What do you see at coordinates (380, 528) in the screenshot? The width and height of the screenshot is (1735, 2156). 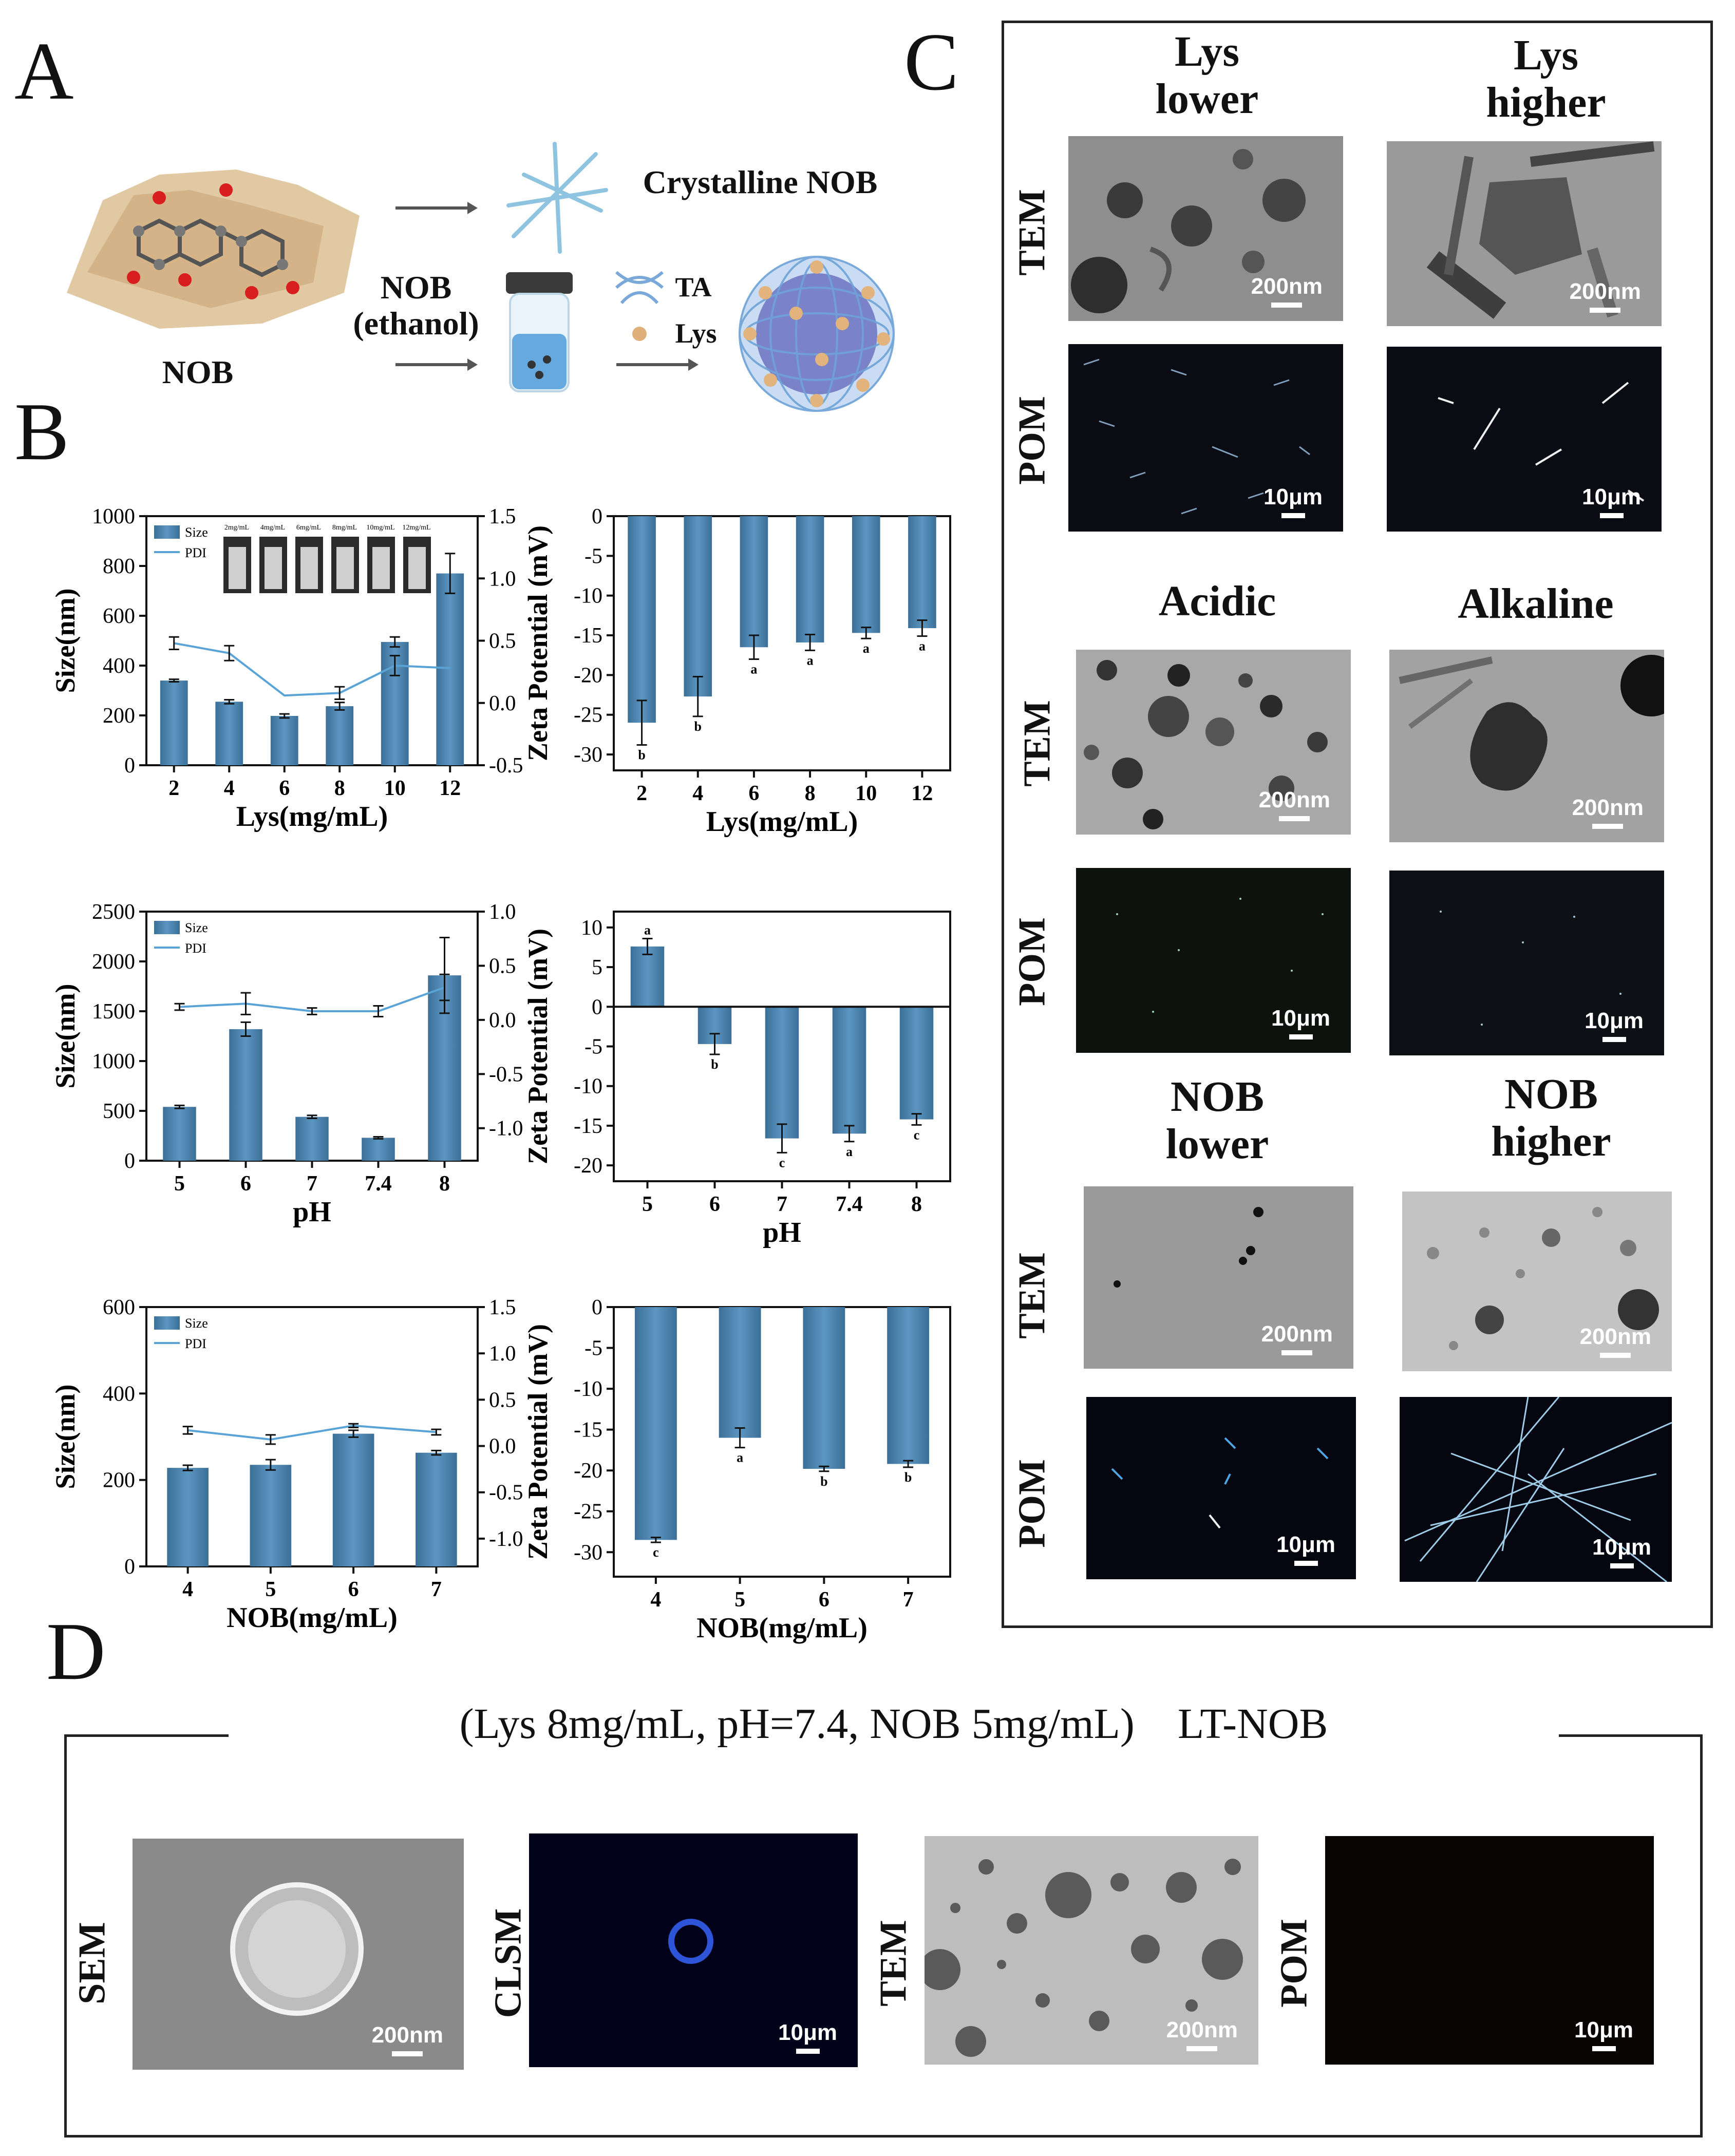 I see `inset-vial-label: 10mg/mL` at bounding box center [380, 528].